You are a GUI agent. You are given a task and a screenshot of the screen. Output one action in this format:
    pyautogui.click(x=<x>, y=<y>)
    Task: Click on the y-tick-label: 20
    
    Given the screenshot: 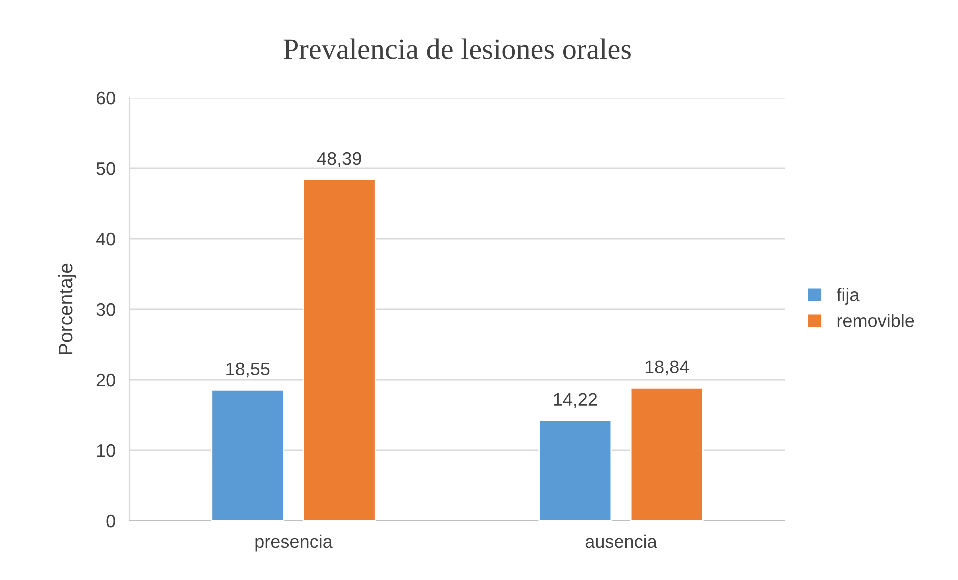 What is the action you would take?
    pyautogui.click(x=106, y=380)
    